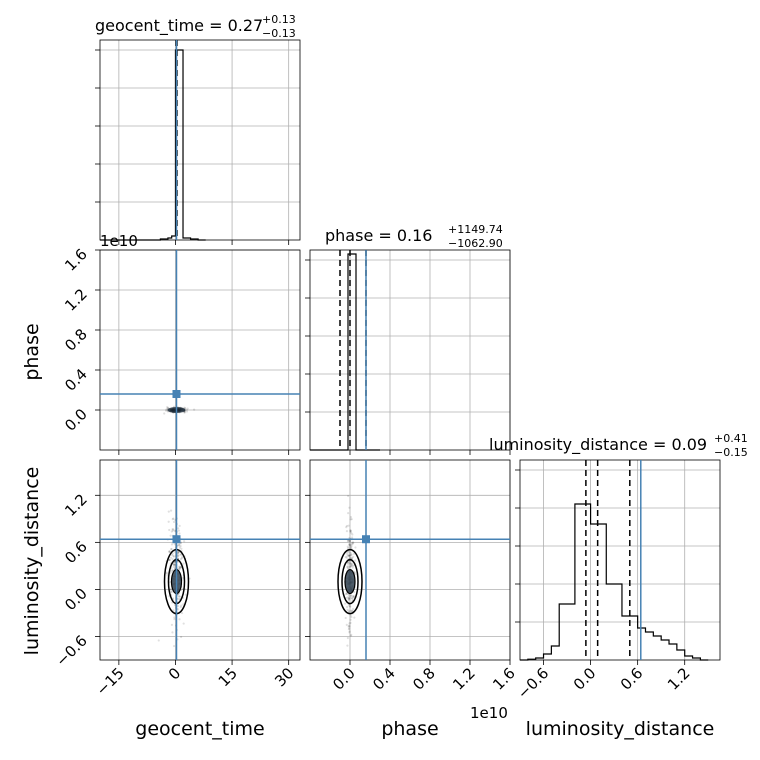  Describe the element at coordinates (76, 505) in the screenshot. I see `y-tick-label: 1.2` at that location.